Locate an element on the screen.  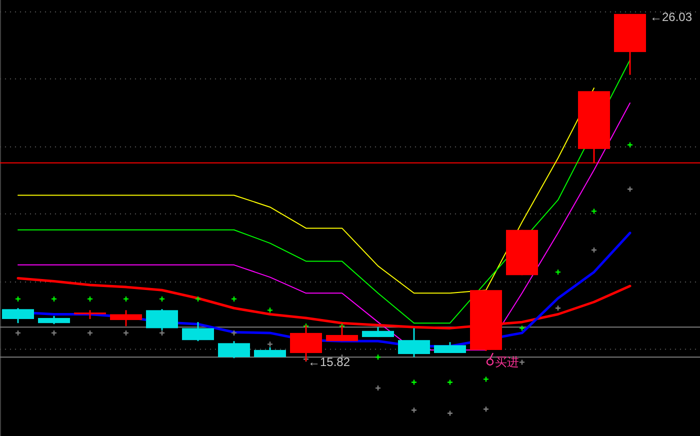
annotation: 买进 is located at coordinates (507, 362).